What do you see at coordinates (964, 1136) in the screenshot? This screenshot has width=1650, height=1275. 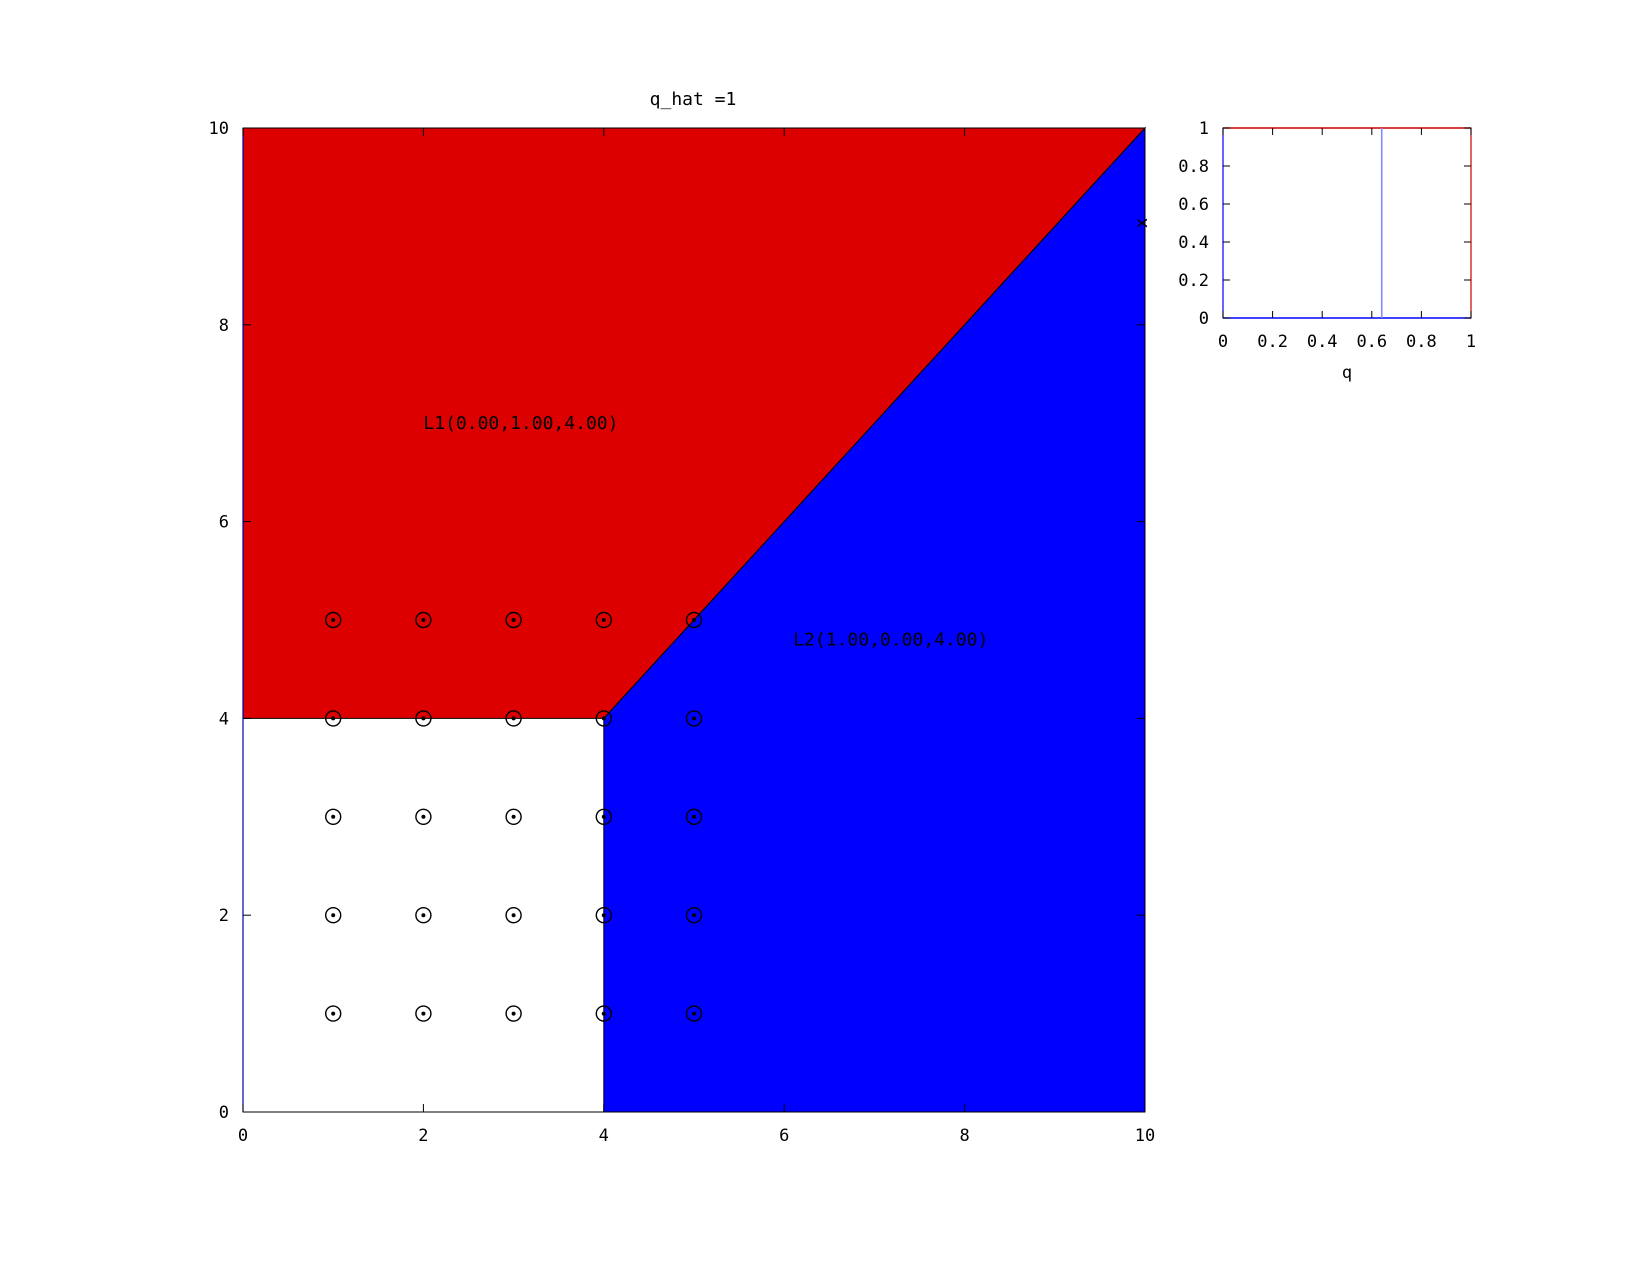 I see `x-tick-label: 8` at bounding box center [964, 1136].